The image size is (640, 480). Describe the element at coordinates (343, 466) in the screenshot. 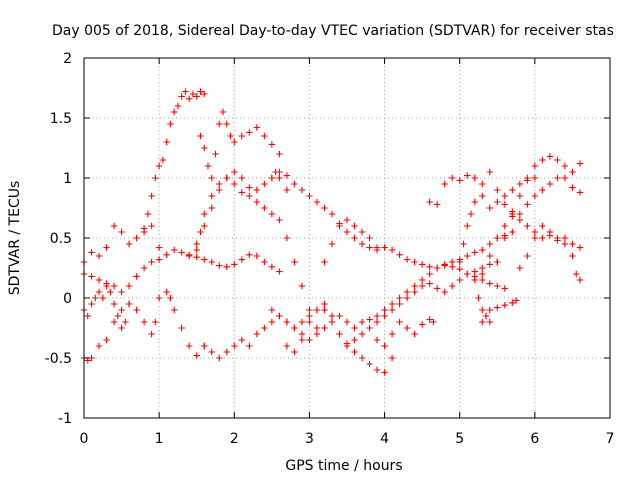

I see `x-axis-label: GPS time / hours` at that location.